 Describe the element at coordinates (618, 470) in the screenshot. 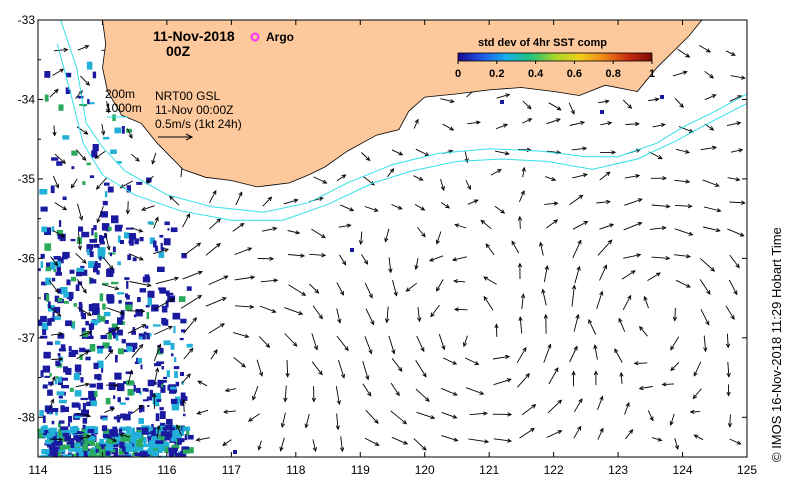

I see `x-tick-label: 123` at that location.